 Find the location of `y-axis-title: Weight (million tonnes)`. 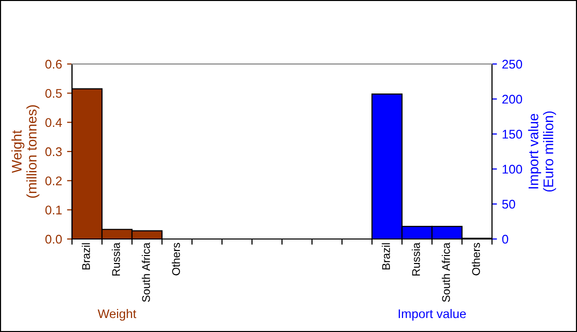

y-axis-title: Weight (million tonnes) is located at coordinates (25, 151).